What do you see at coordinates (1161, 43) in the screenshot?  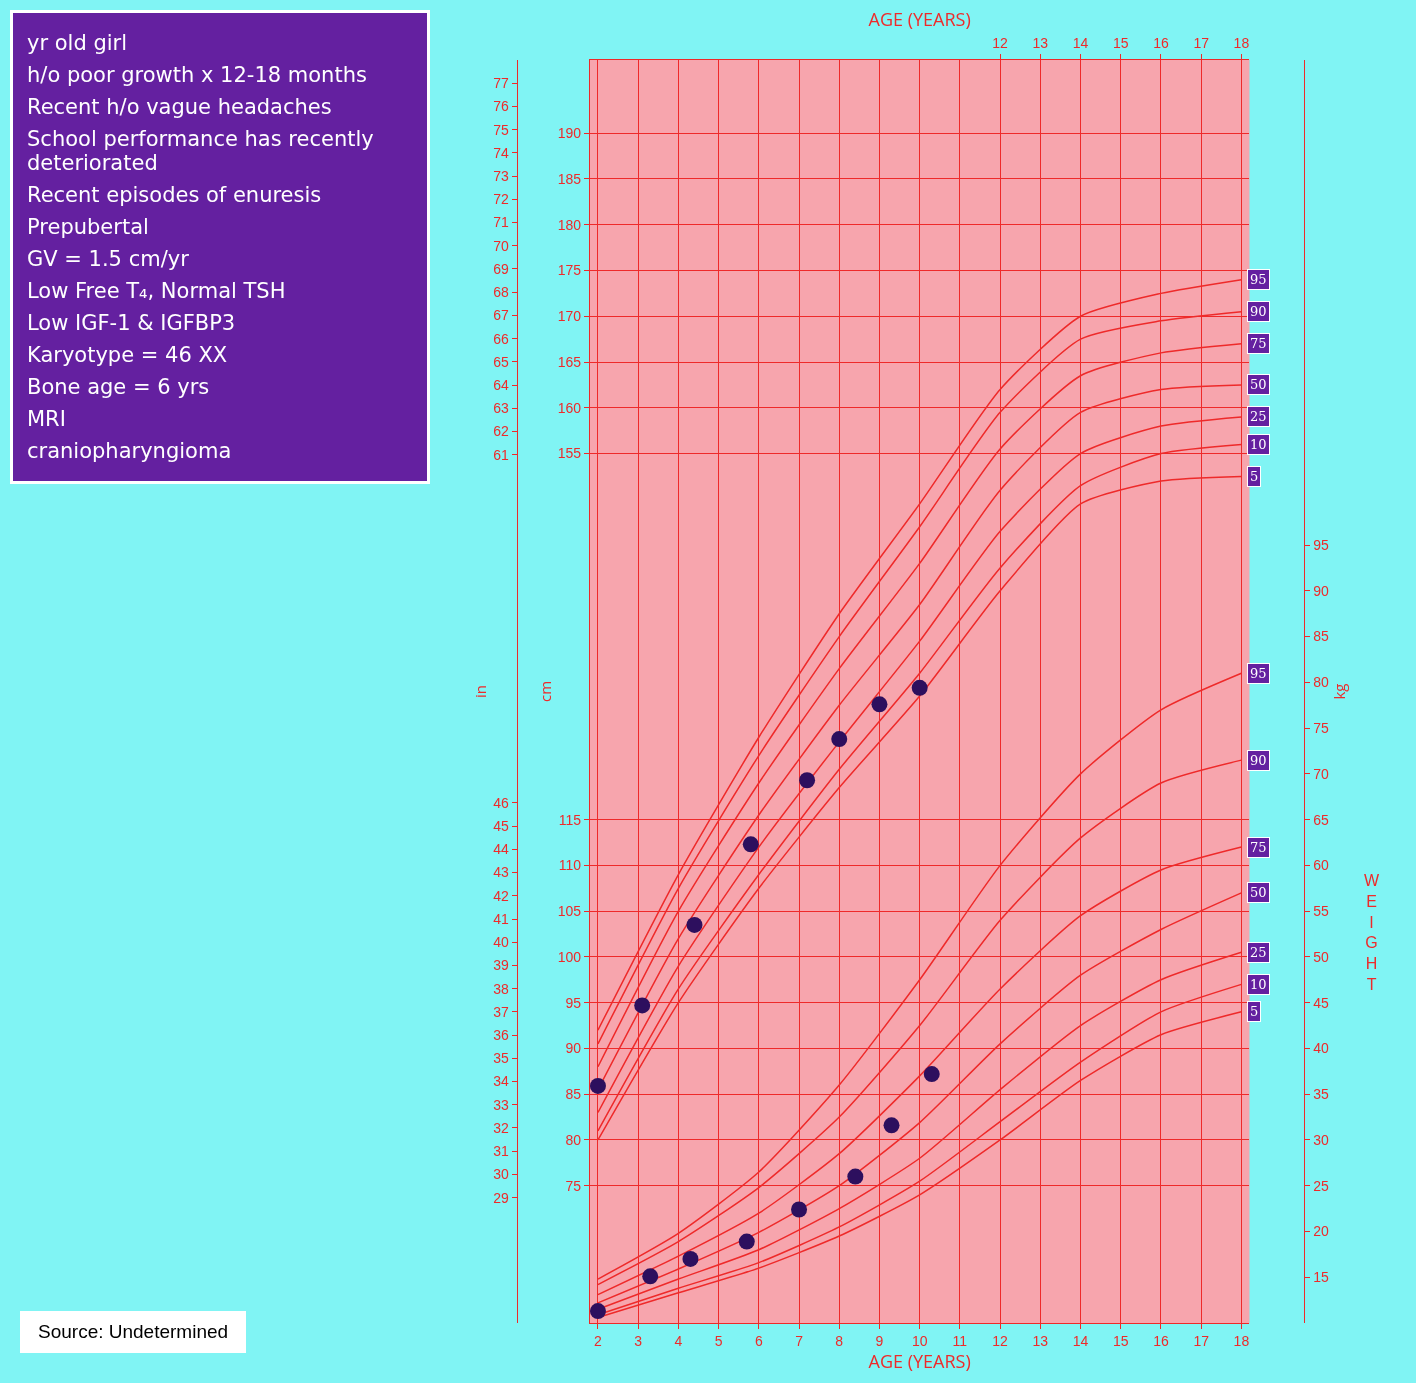 I see `x2-tick-label: 16` at bounding box center [1161, 43].